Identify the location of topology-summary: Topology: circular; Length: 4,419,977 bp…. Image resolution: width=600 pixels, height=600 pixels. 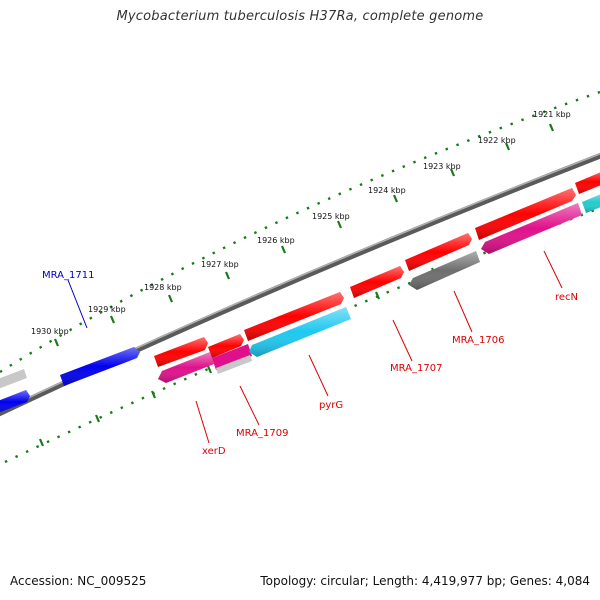
(425, 581).